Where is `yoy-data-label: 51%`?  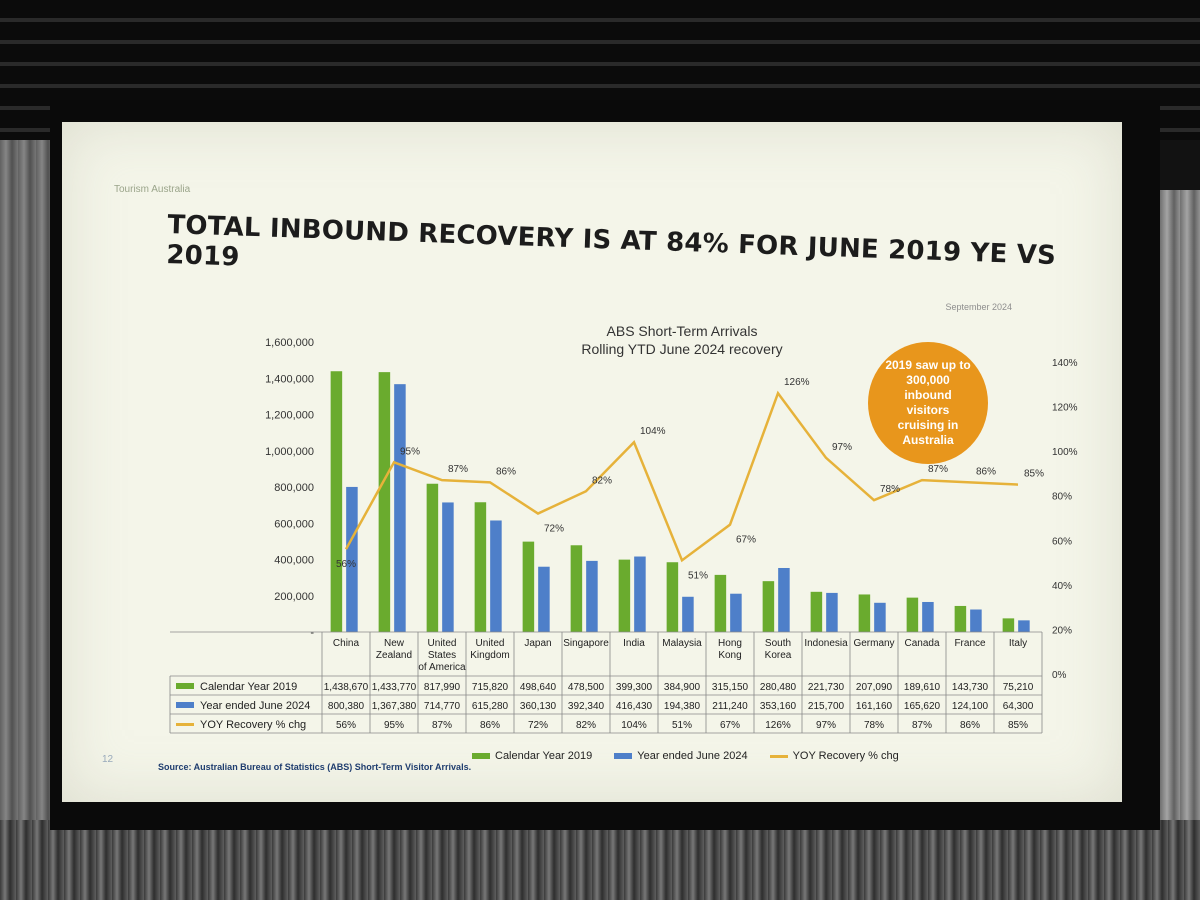 yoy-data-label: 51% is located at coordinates (698, 575).